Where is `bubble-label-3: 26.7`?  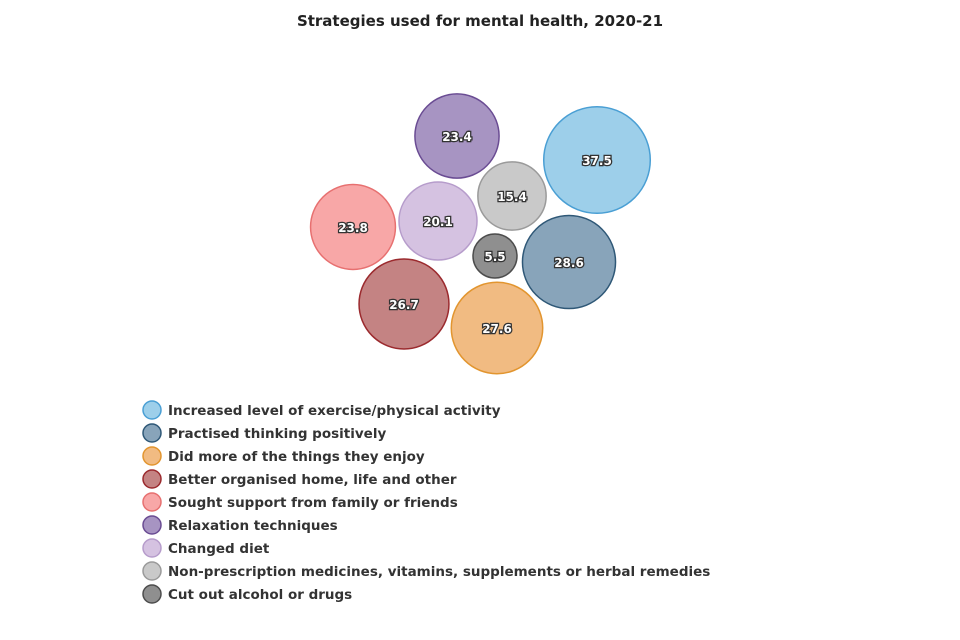 bubble-label-3: 26.7 is located at coordinates (404, 305).